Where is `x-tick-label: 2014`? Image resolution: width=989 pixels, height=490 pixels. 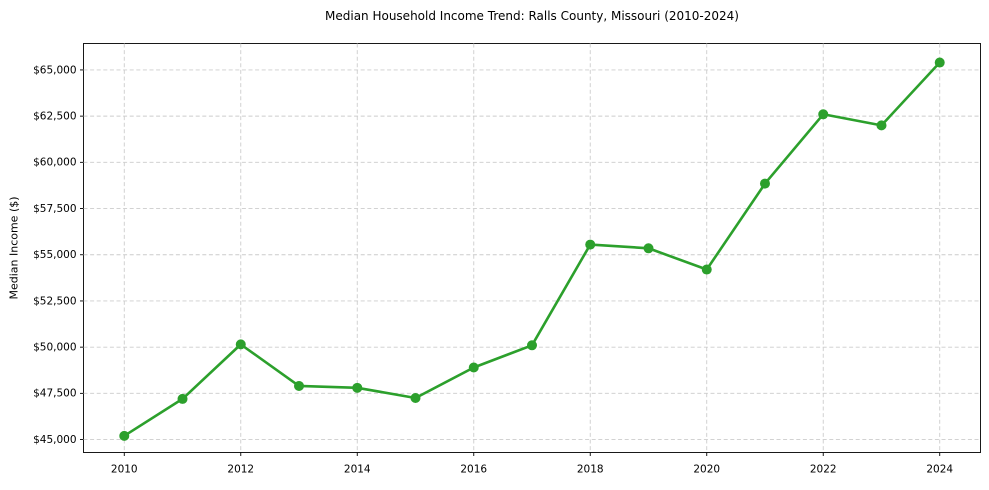
x-tick-label: 2014 is located at coordinates (357, 470).